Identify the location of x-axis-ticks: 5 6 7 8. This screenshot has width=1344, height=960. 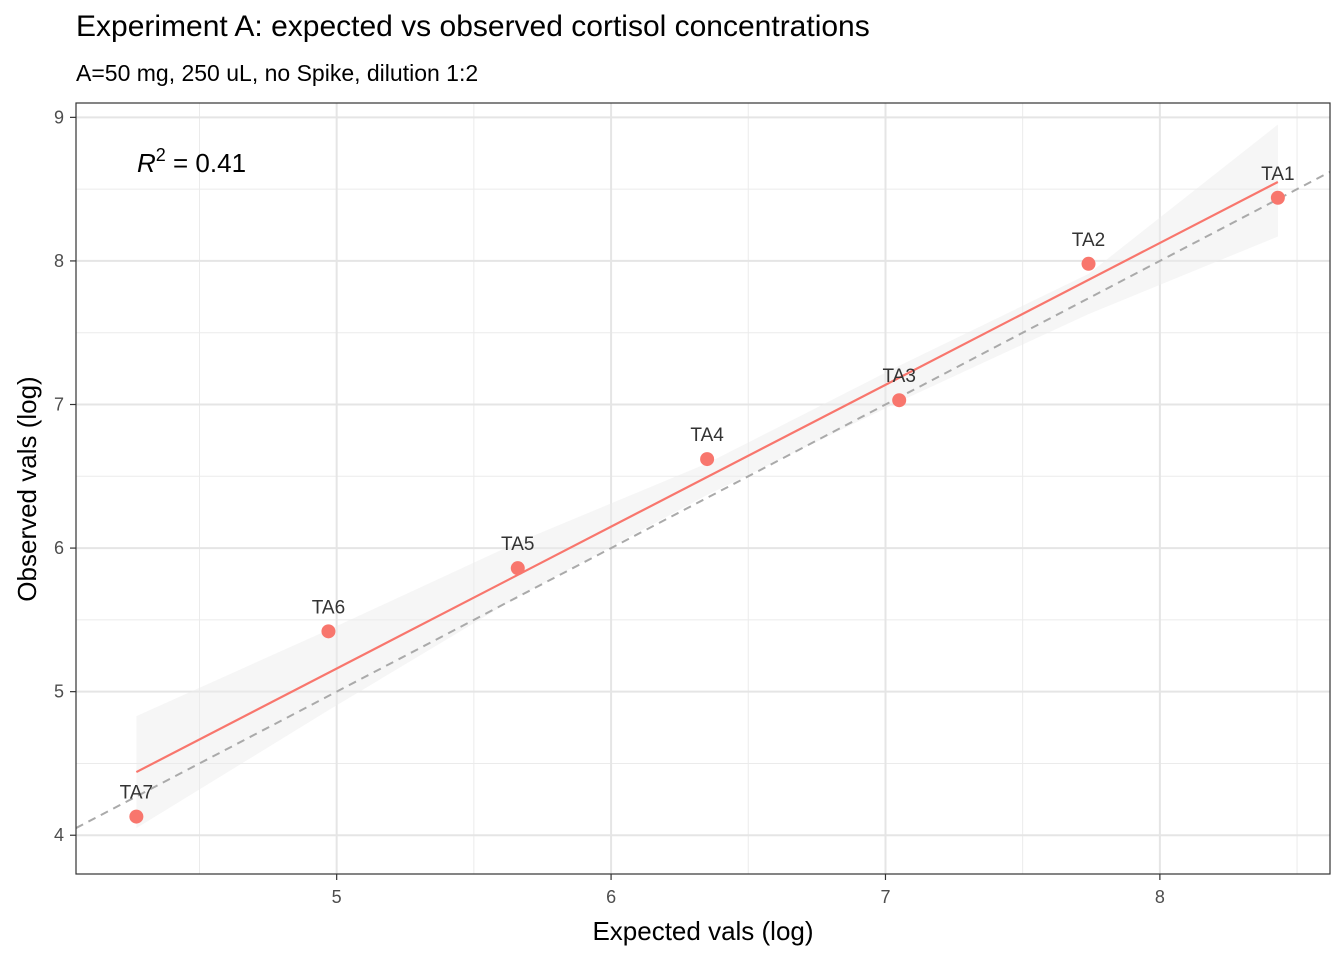
(748, 890).